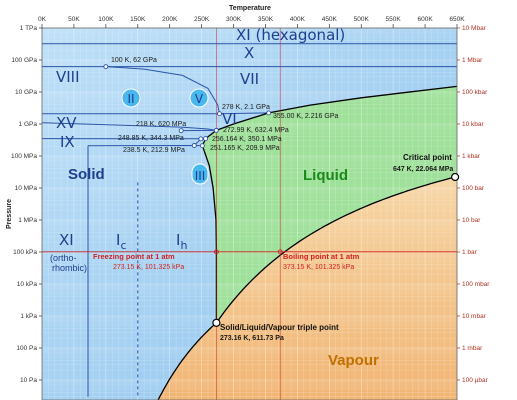 The image size is (517, 400). I want to click on phase-label-x: X, so click(249, 53).